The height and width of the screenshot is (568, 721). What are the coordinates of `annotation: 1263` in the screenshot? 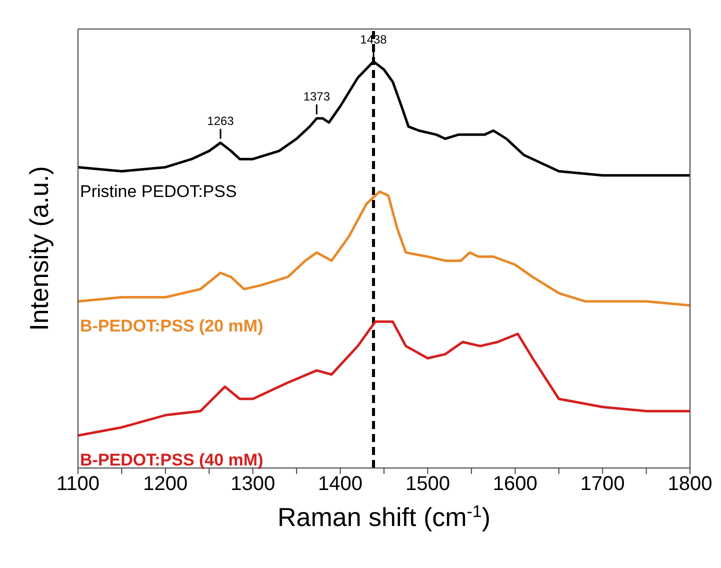 It's located at (220, 121).